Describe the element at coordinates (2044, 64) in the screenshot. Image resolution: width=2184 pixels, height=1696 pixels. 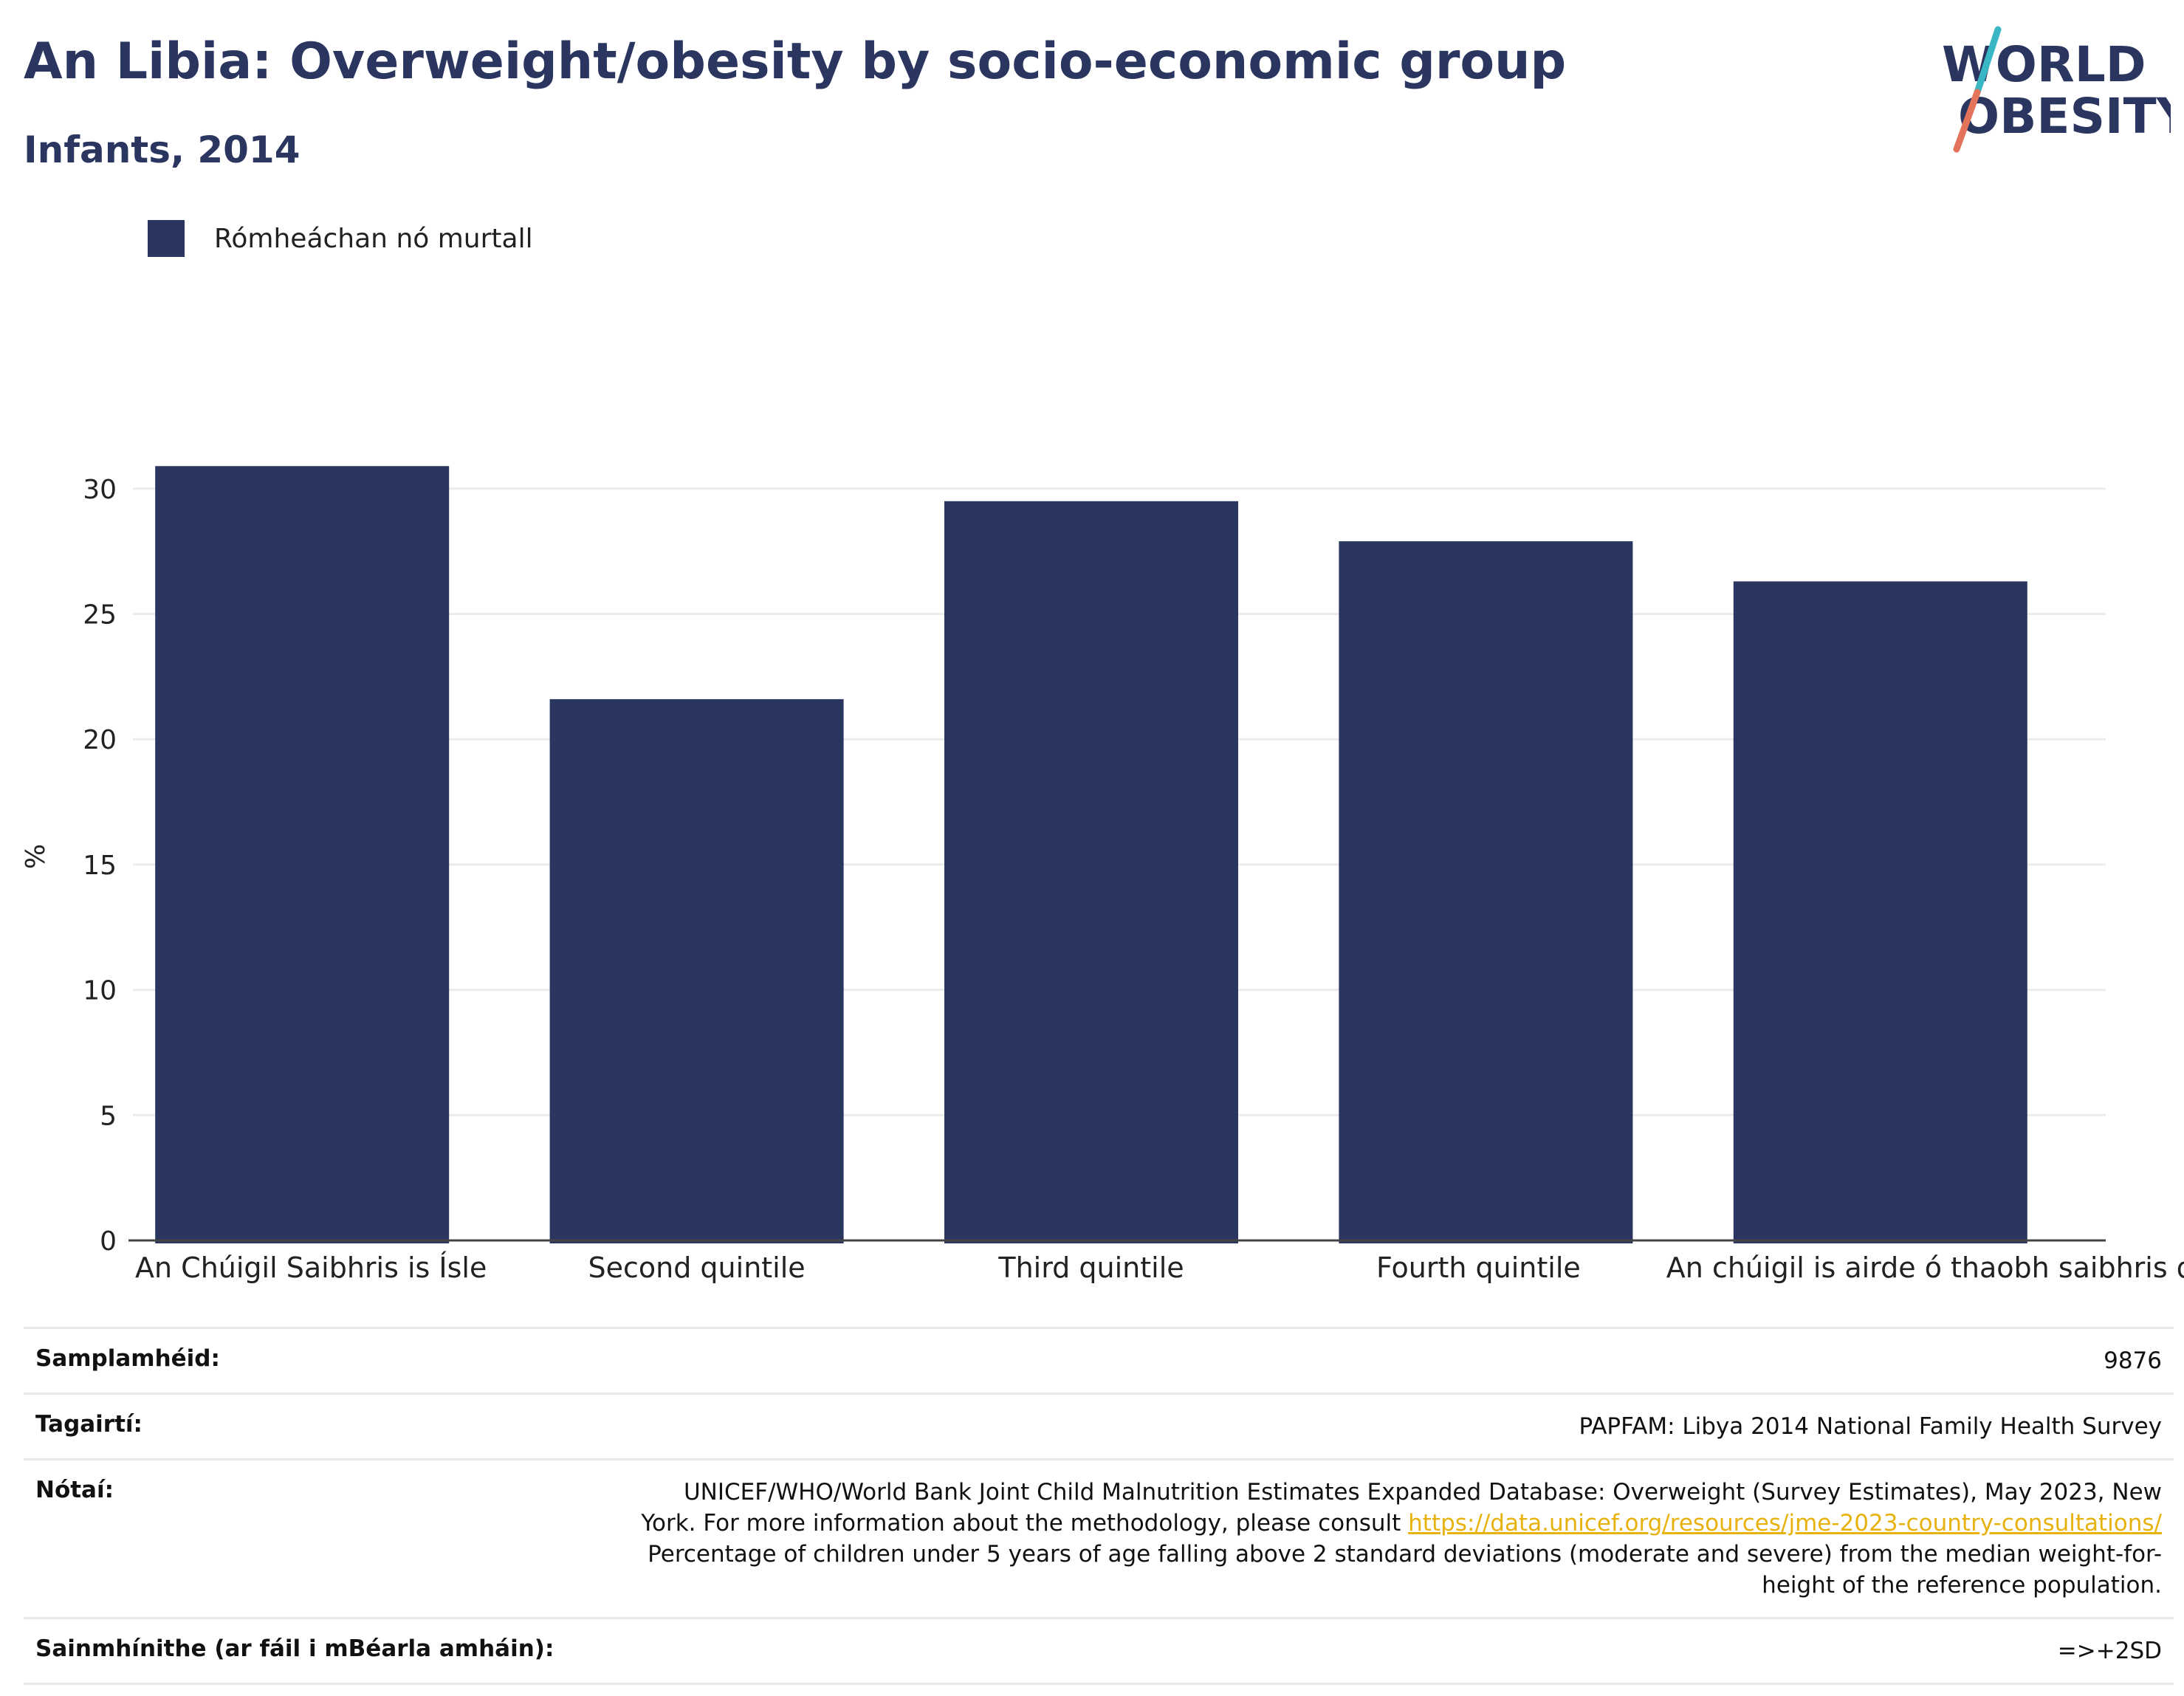
I see `logo-word-world: WORLD` at that location.